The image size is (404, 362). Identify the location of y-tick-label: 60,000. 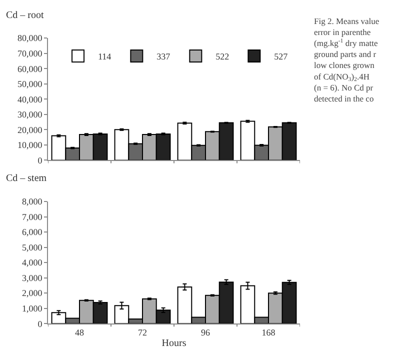
(30, 69).